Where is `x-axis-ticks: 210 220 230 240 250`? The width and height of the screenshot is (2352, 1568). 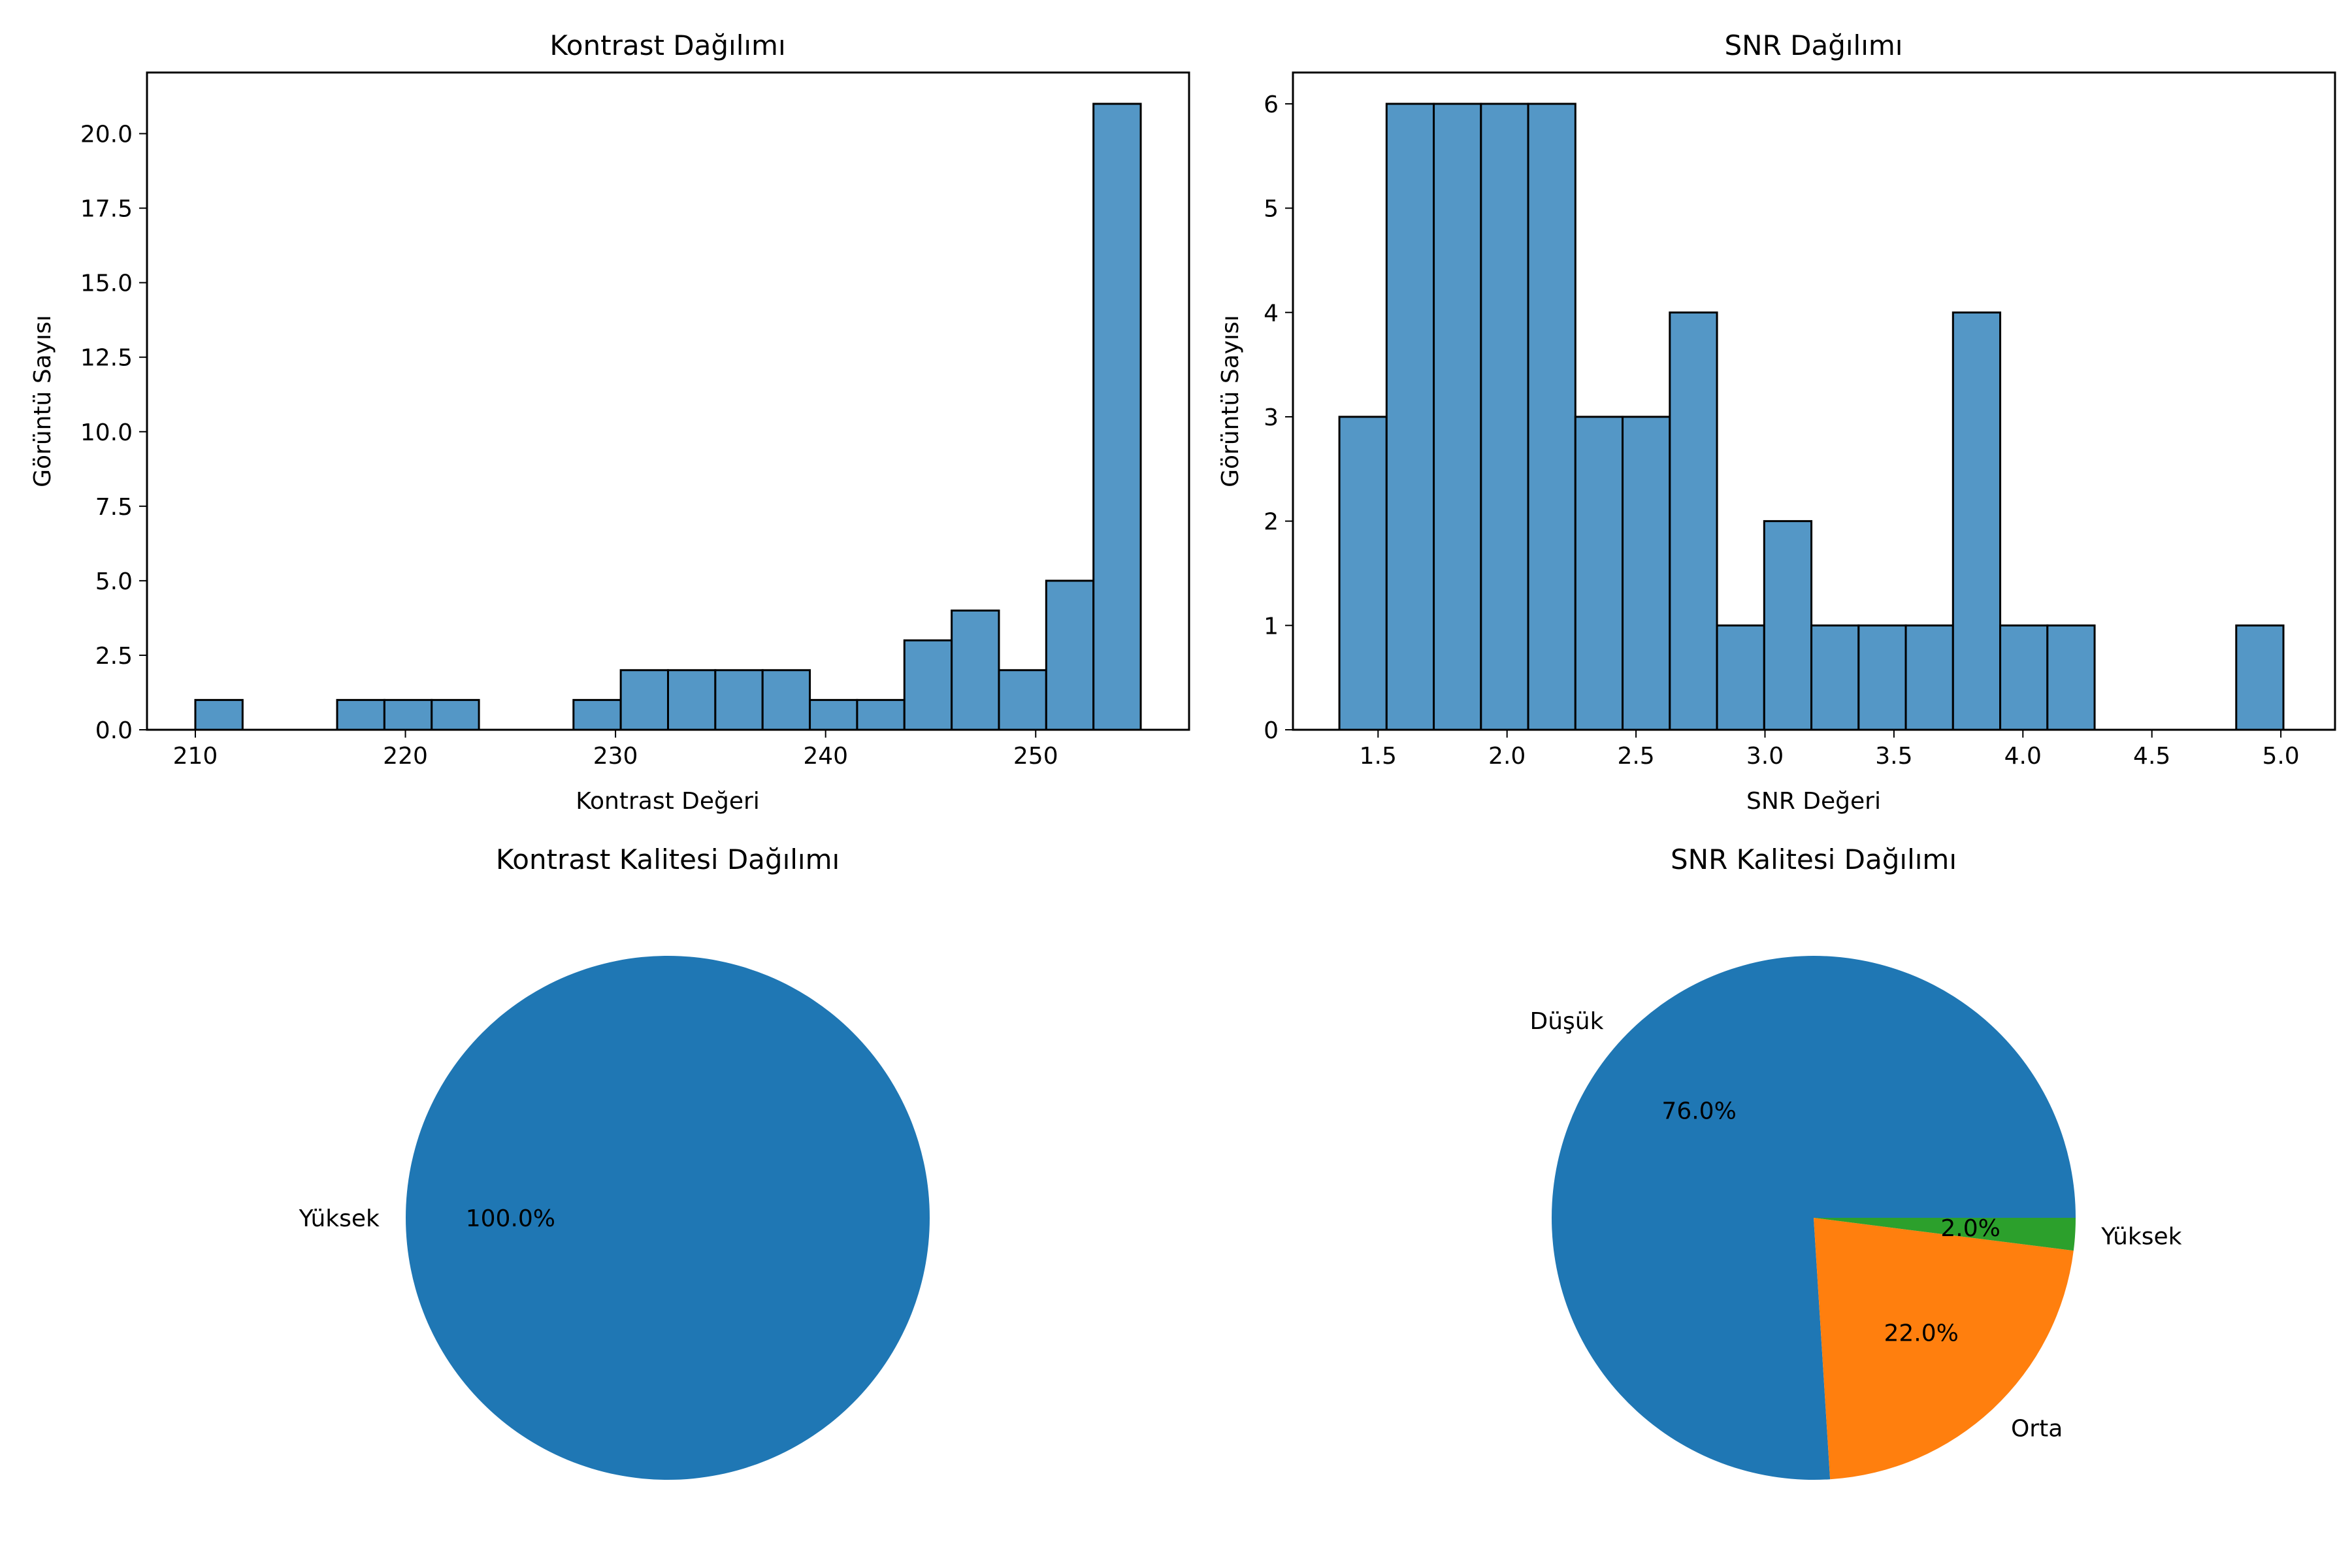
x-axis-ticks: 210 220 230 240 250 is located at coordinates (615, 750).